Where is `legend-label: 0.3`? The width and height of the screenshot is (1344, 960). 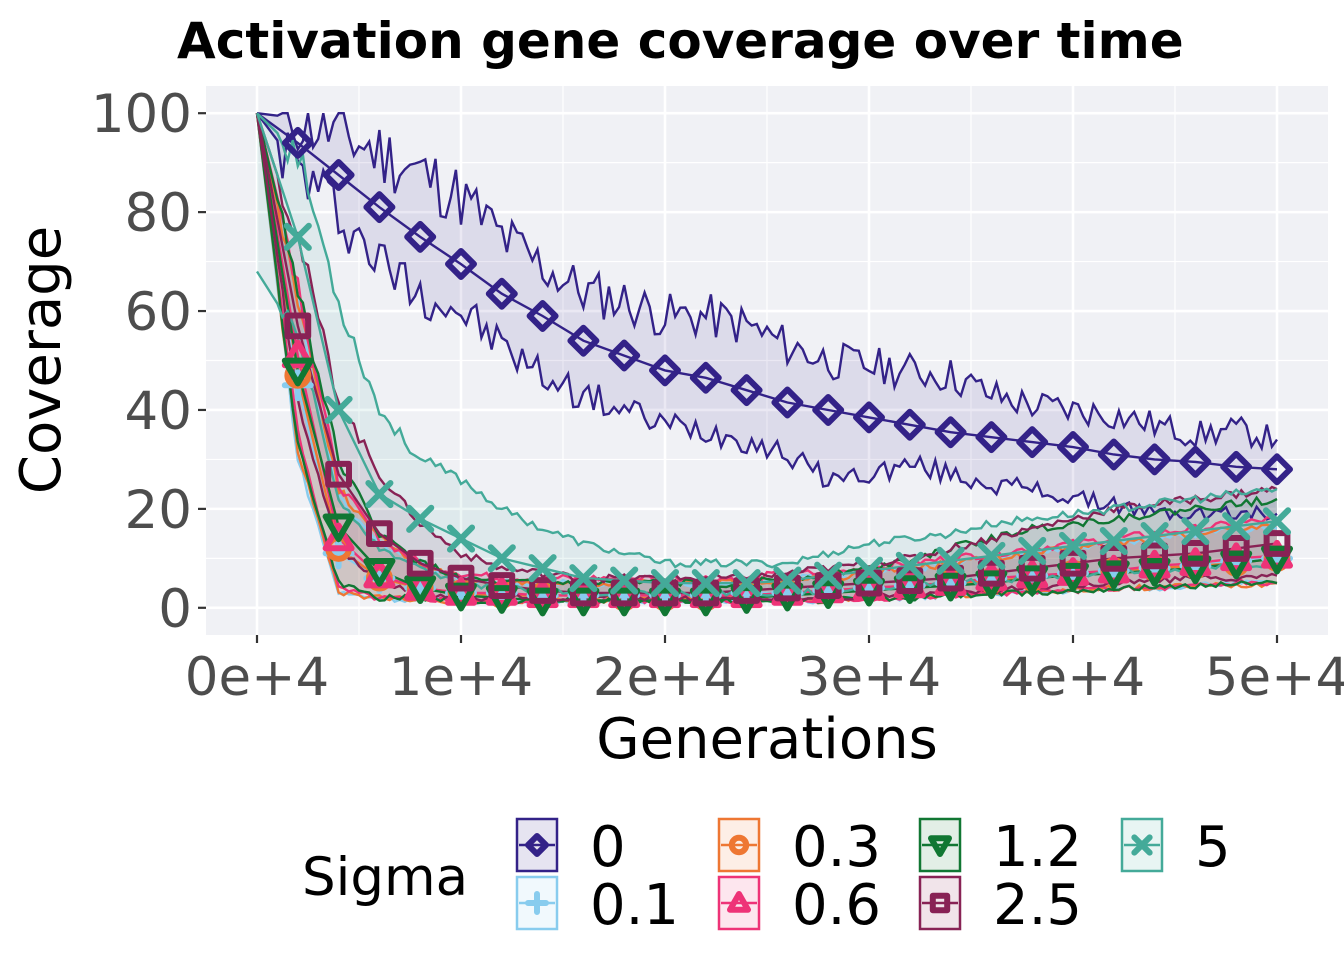 legend-label: 0.3 is located at coordinates (836, 847).